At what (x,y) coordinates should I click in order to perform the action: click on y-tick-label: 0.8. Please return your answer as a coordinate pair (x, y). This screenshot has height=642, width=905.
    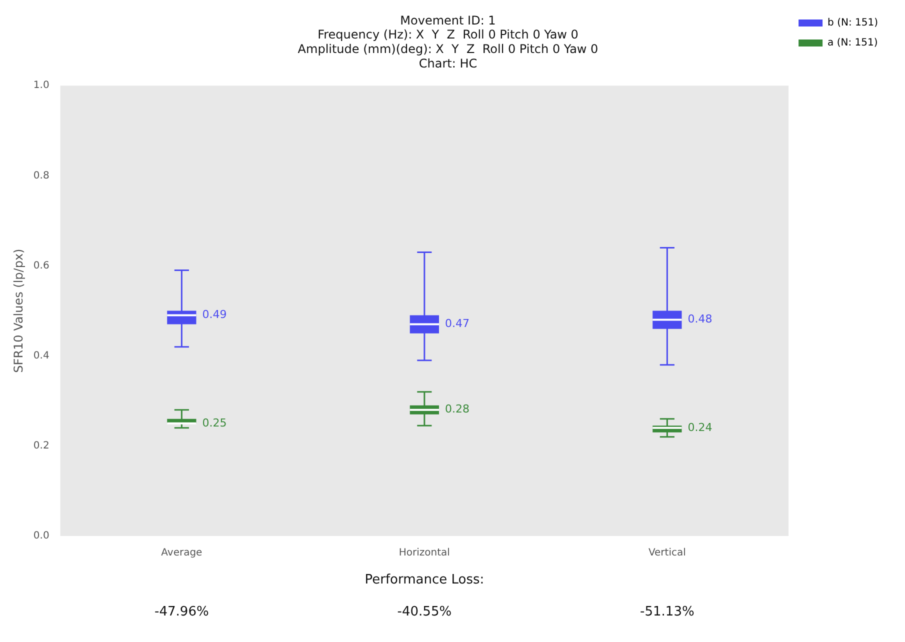
    Looking at the image, I should click on (41, 176).